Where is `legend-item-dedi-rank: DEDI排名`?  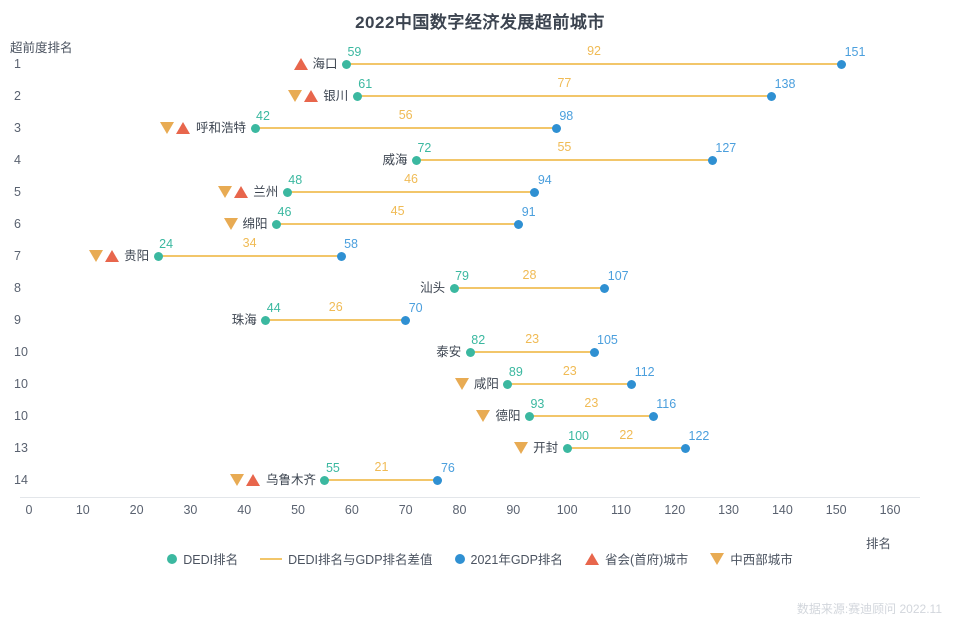
legend-item-dedi-rank: DEDI排名 is located at coordinates (202, 558).